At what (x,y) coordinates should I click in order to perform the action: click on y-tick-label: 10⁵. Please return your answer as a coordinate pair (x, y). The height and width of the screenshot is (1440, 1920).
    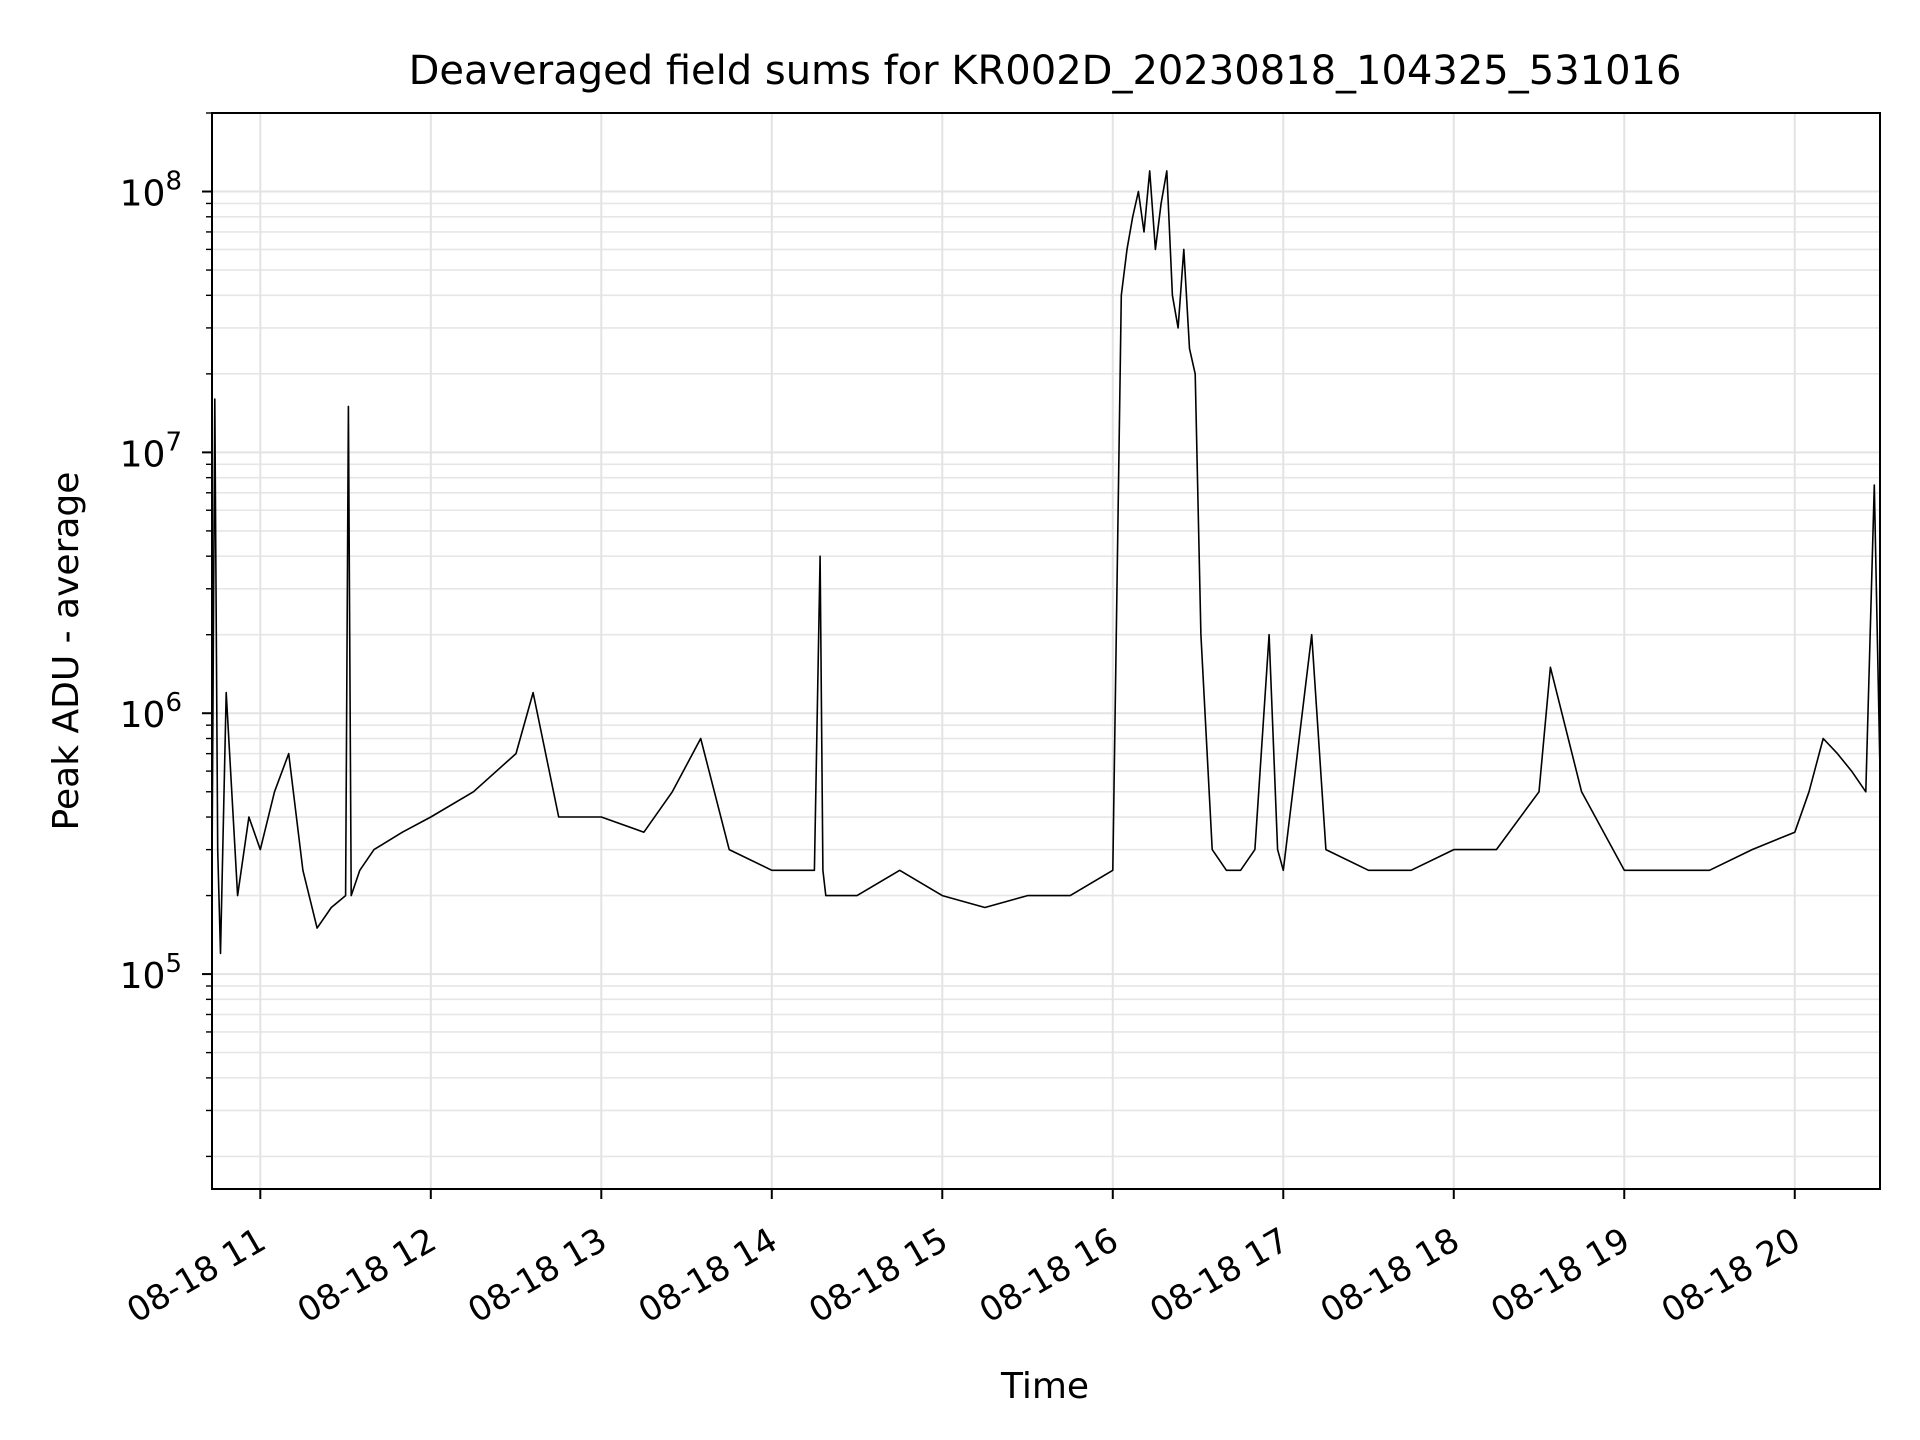
    Looking at the image, I should click on (151, 973).